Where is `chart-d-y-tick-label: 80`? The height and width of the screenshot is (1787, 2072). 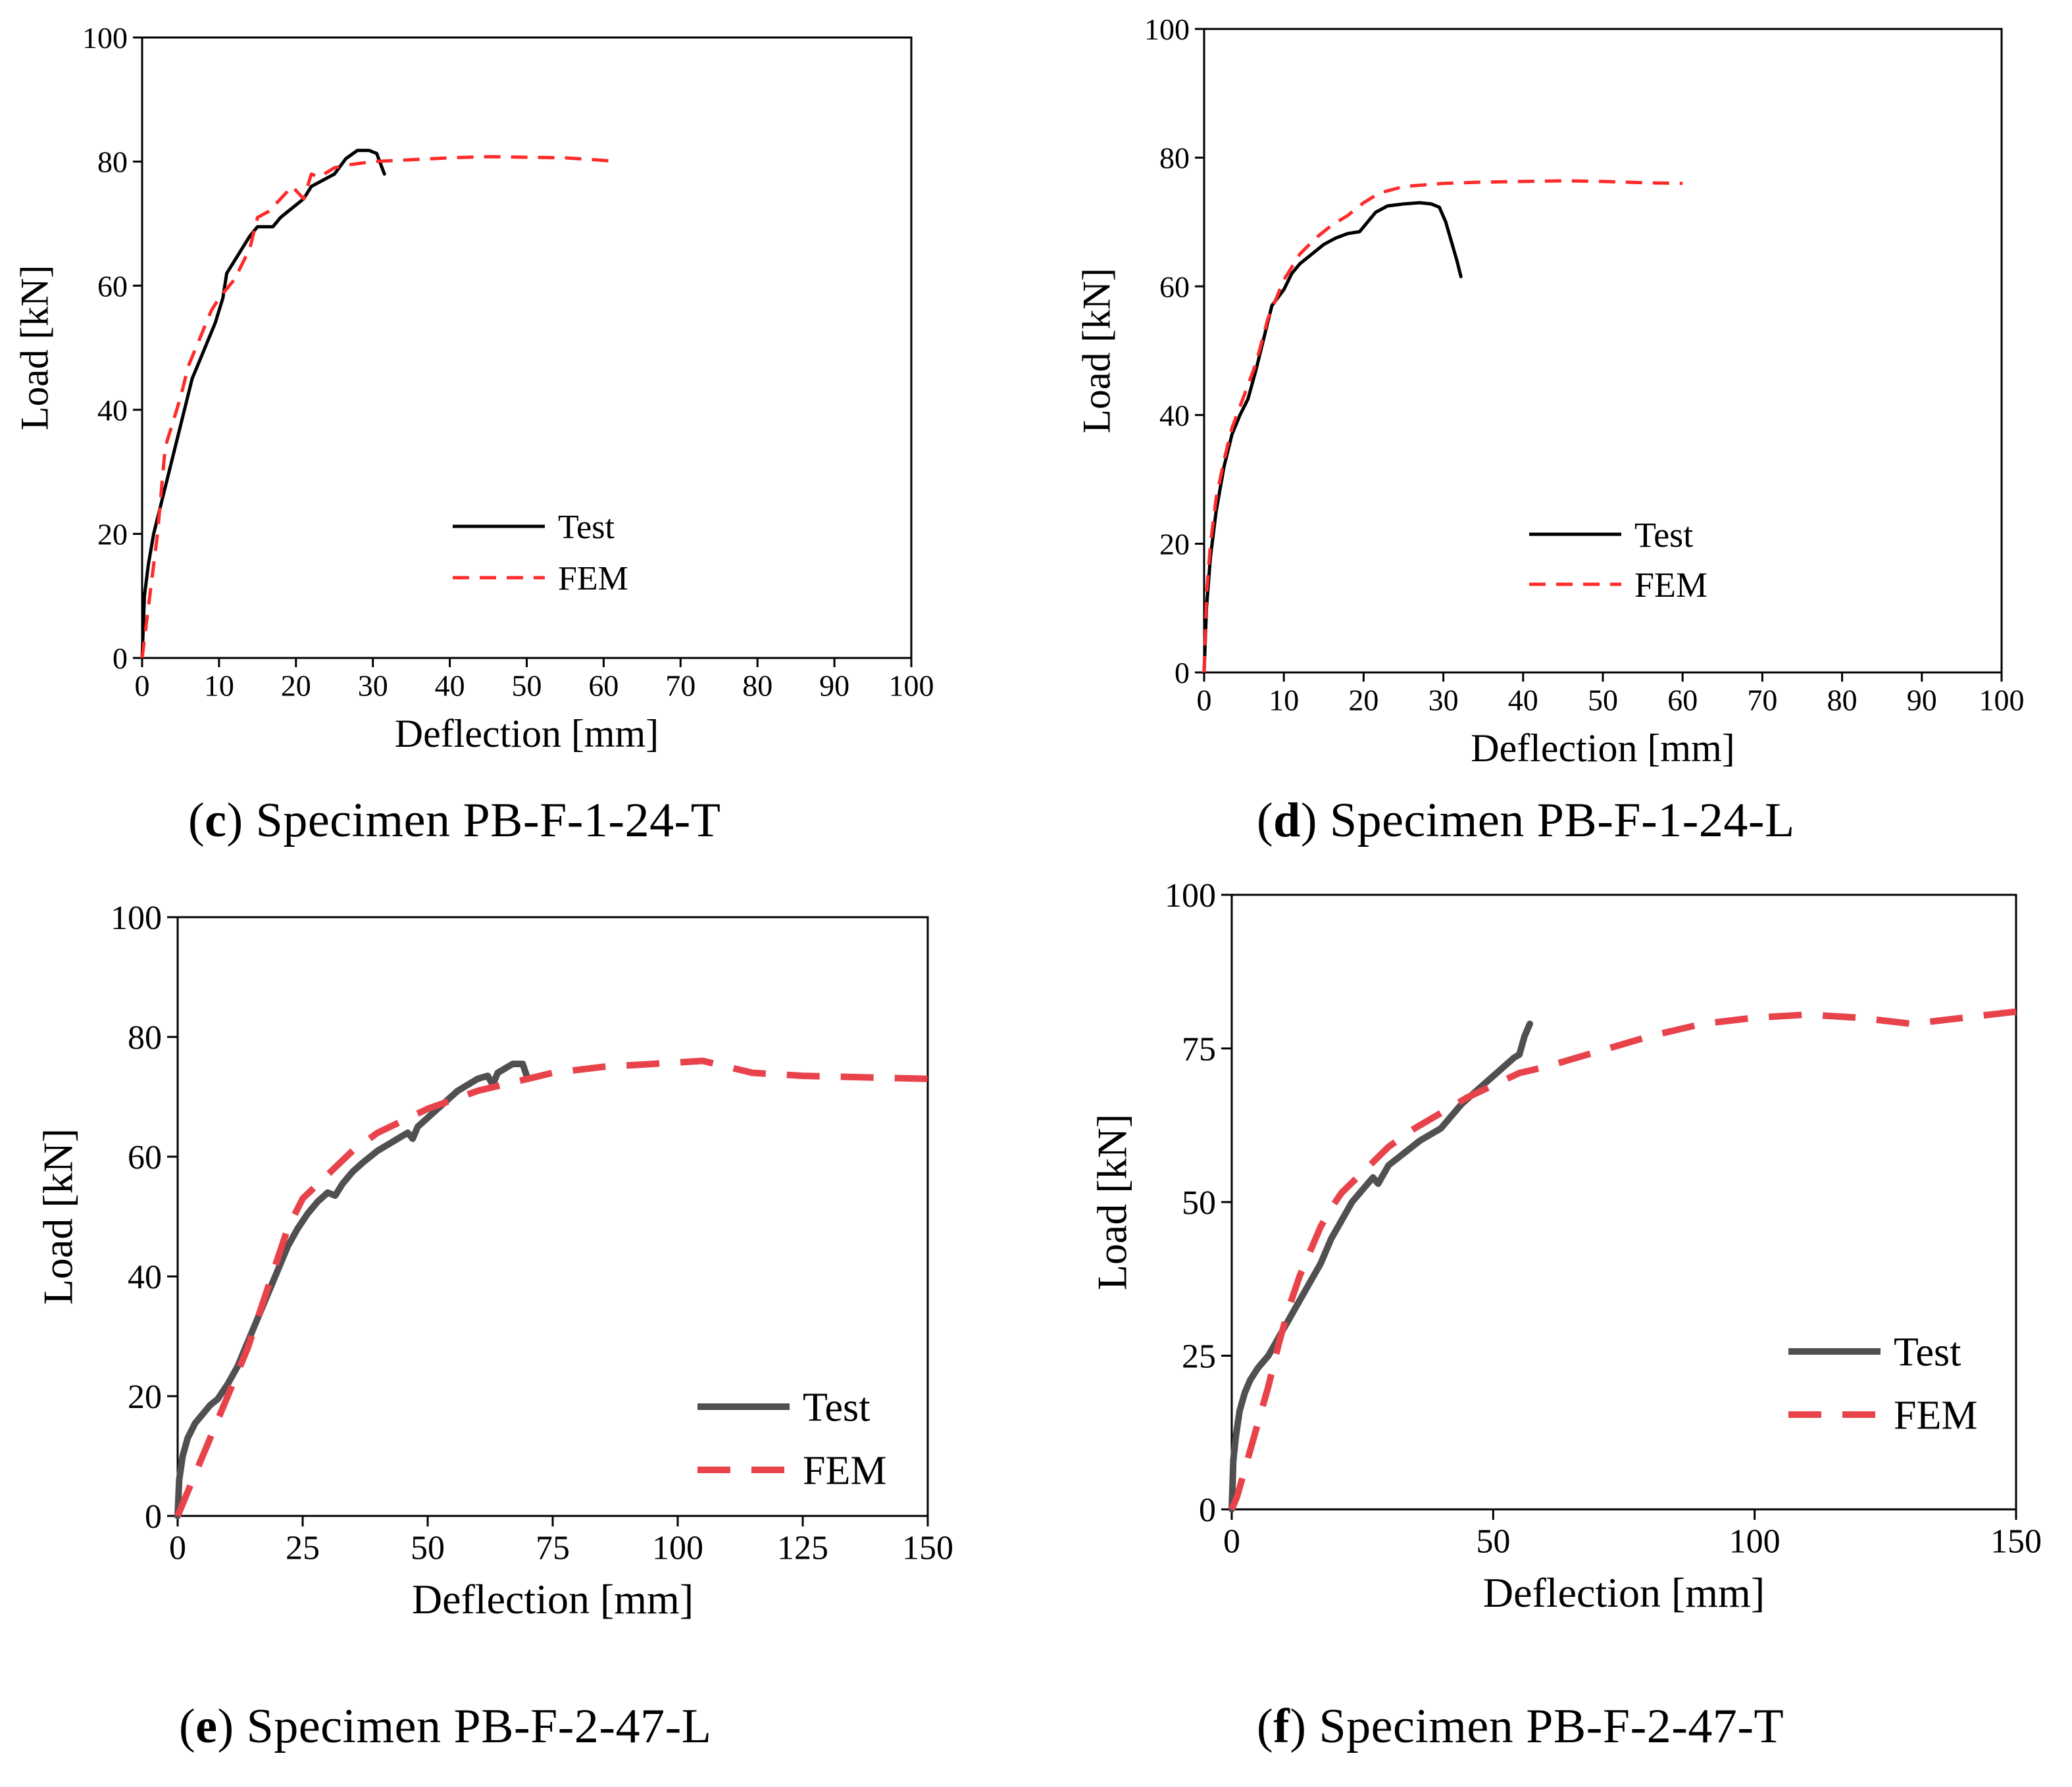 chart-d-y-tick-label: 80 is located at coordinates (1174, 158).